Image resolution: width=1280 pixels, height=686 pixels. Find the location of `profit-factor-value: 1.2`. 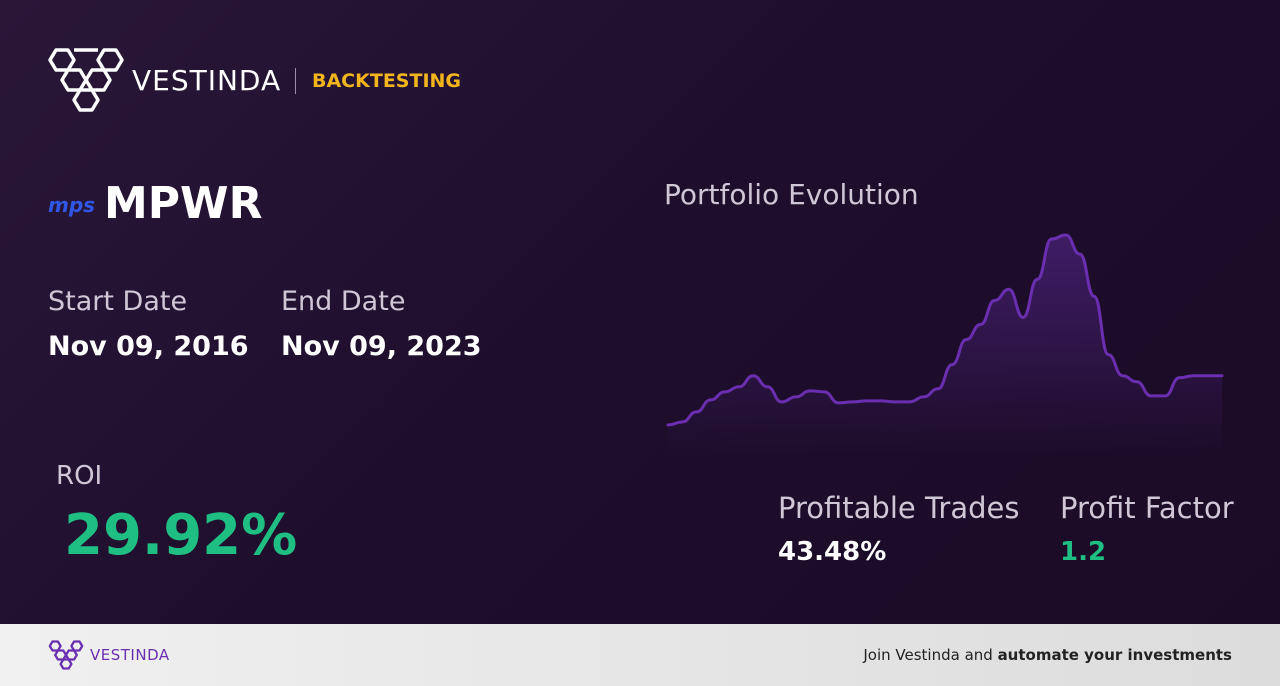

profit-factor-value: 1.2 is located at coordinates (1083, 552).